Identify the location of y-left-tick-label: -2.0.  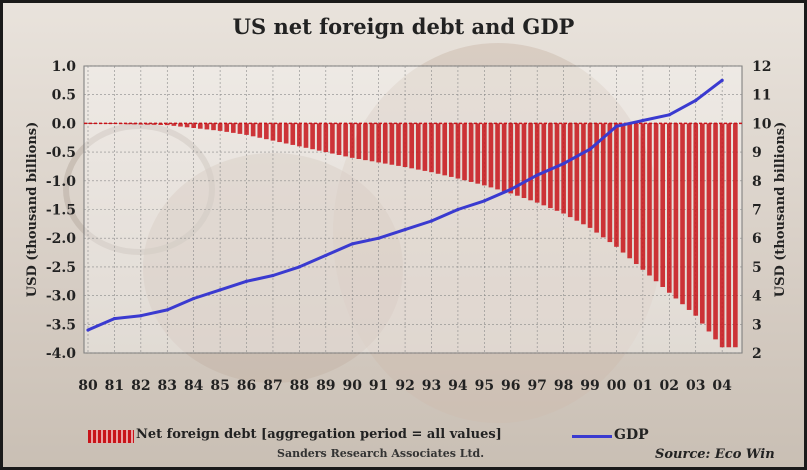
(61, 239).